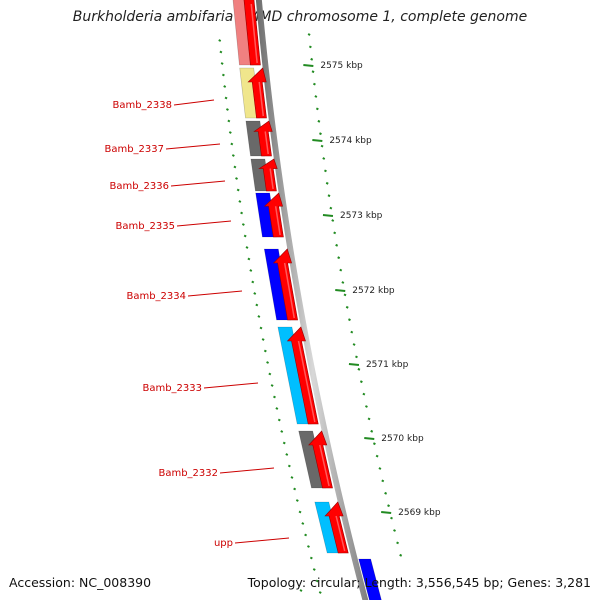 This screenshot has height=600, width=600. What do you see at coordinates (419, 513) in the screenshot?
I see `scale-label: 2569 kbp` at bounding box center [419, 513].